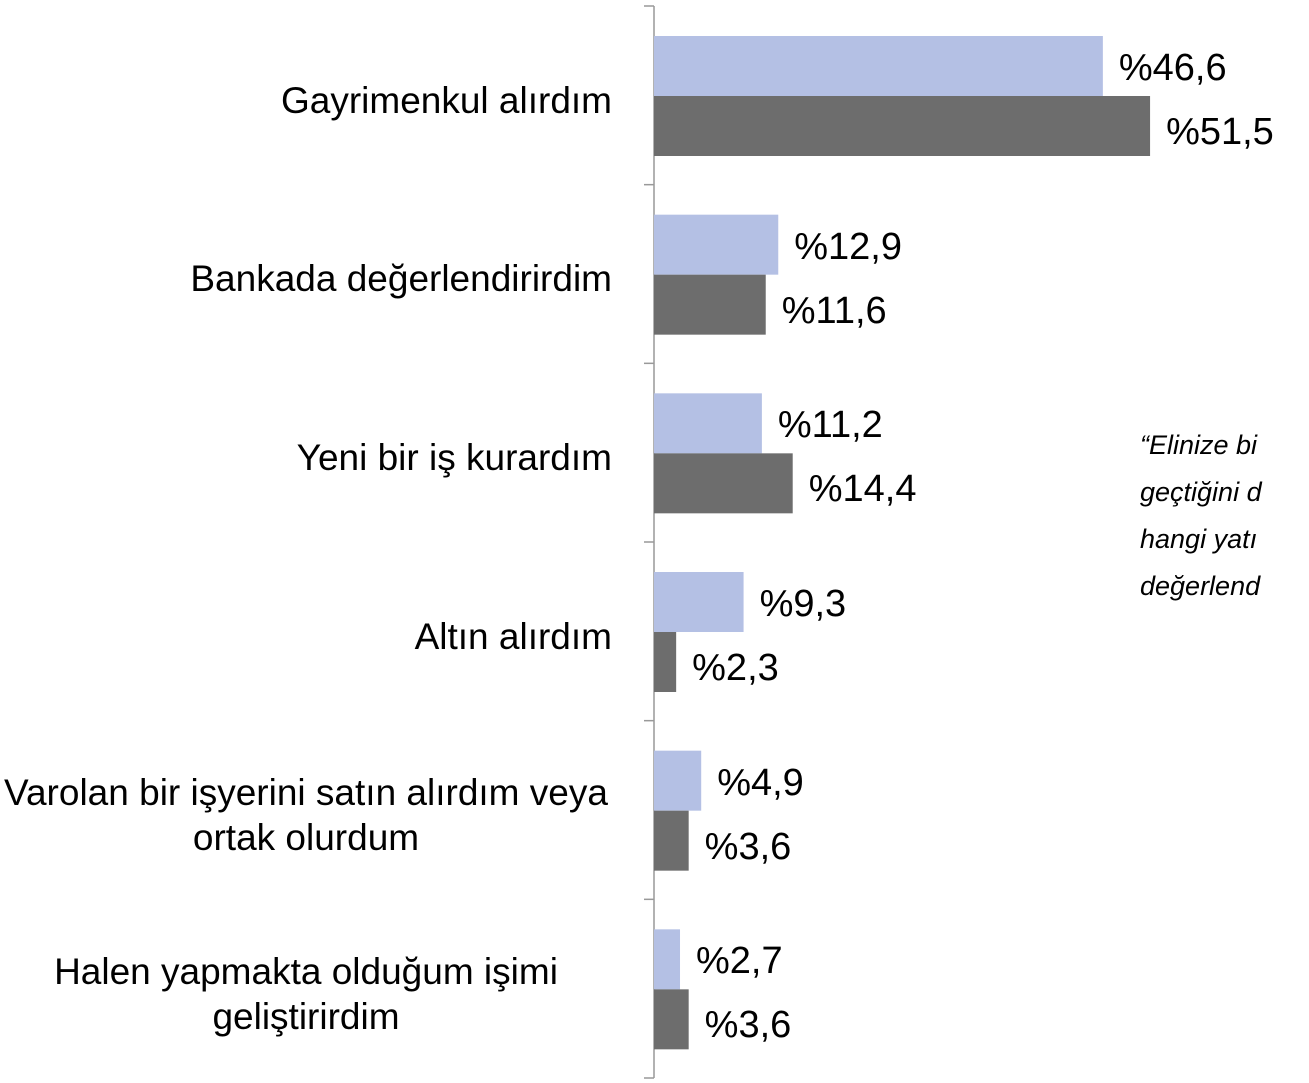 This screenshot has height=1083, width=1309. Describe the element at coordinates (1220, 132) in the screenshot. I see `value-label: %51,5` at that location.